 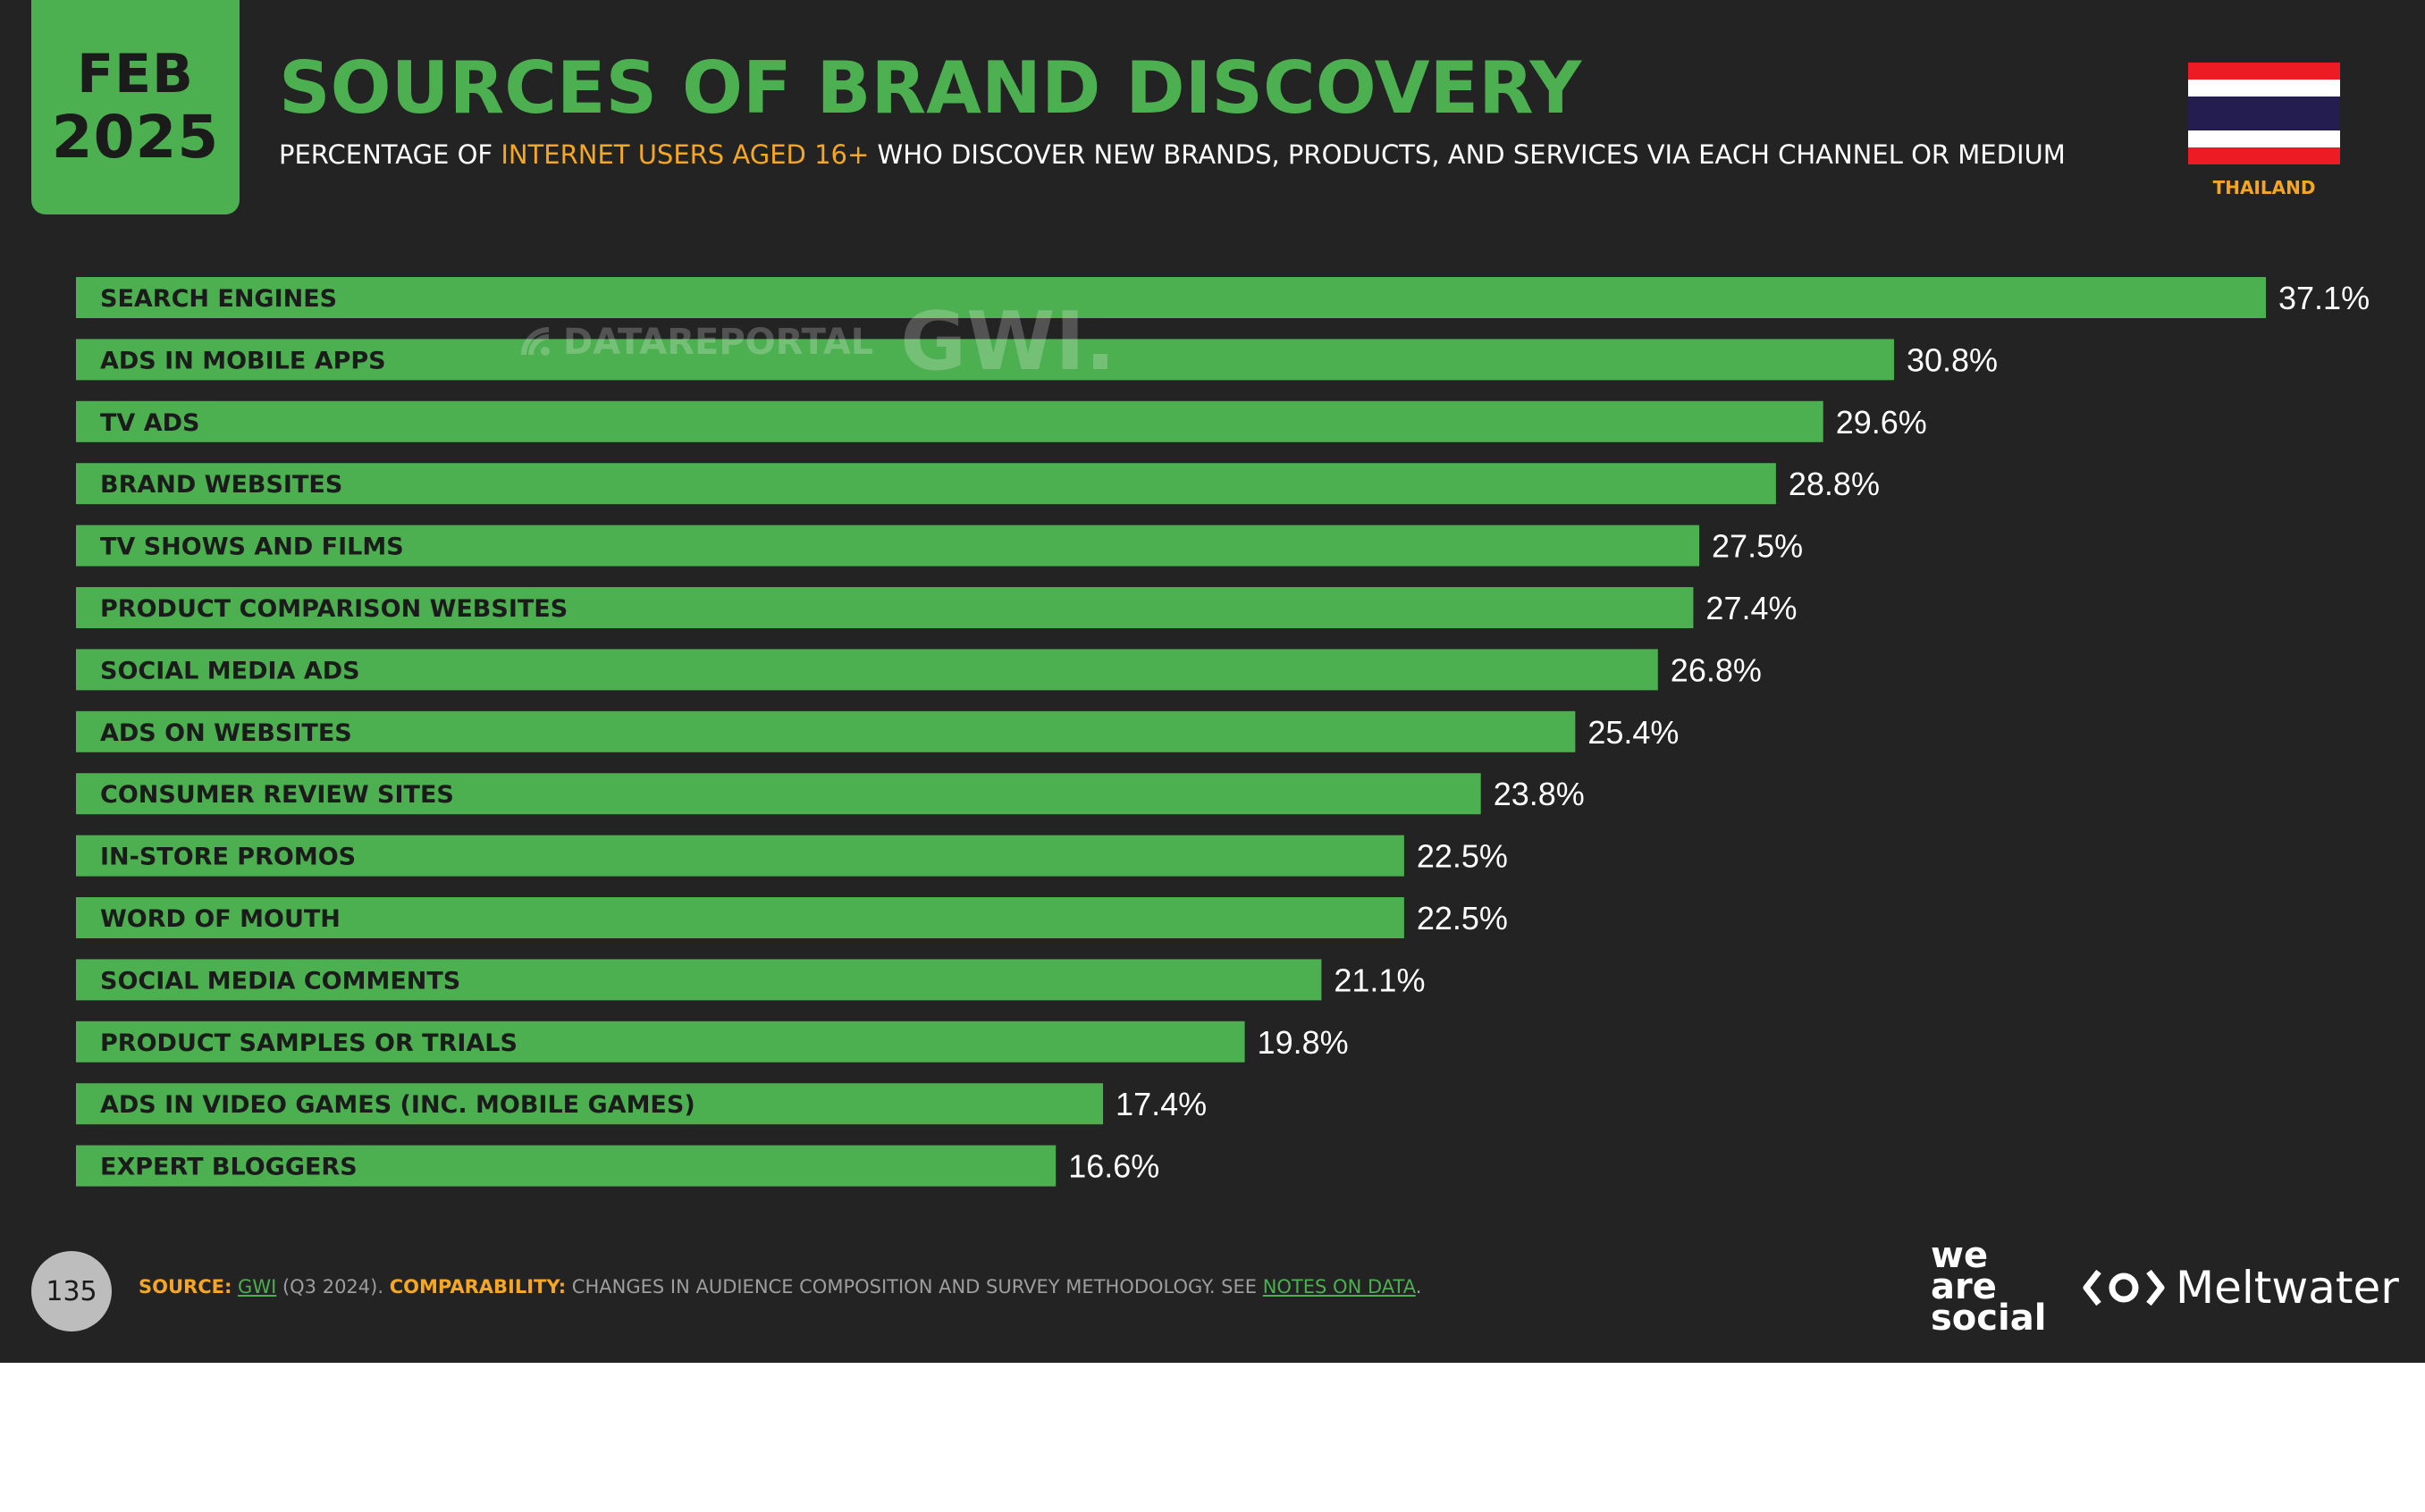 I want to click on bar-value-label: 19.8%, so click(x=1303, y=1042).